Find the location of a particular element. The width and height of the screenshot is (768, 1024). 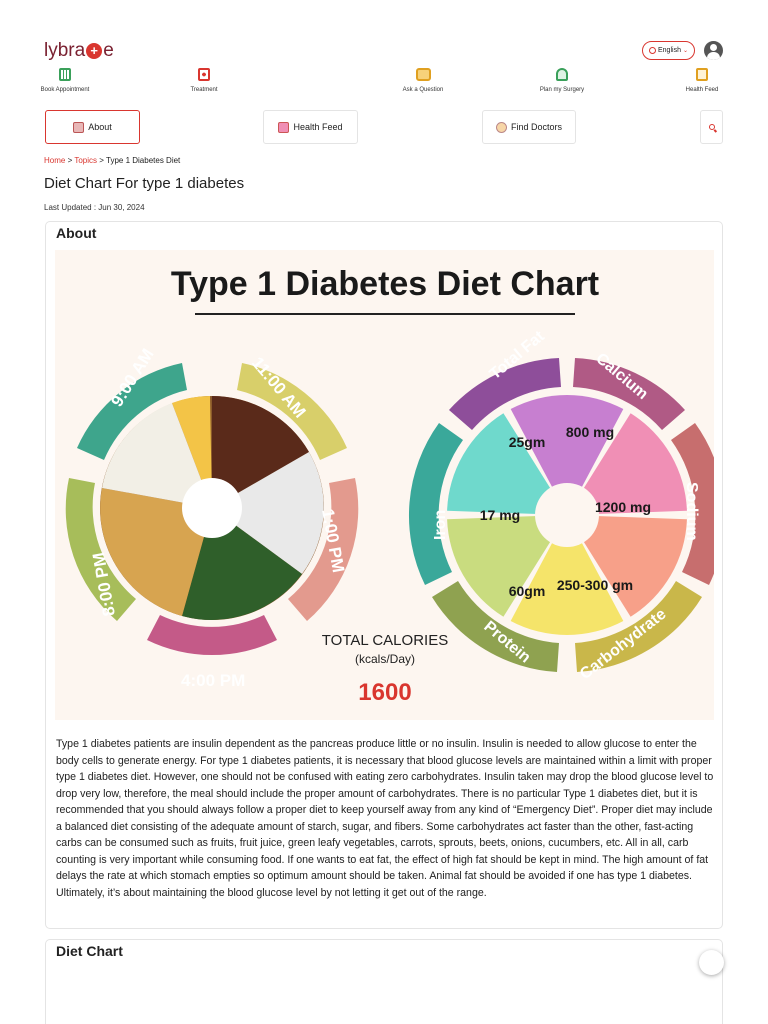

document-icon is located at coordinates (702, 74).